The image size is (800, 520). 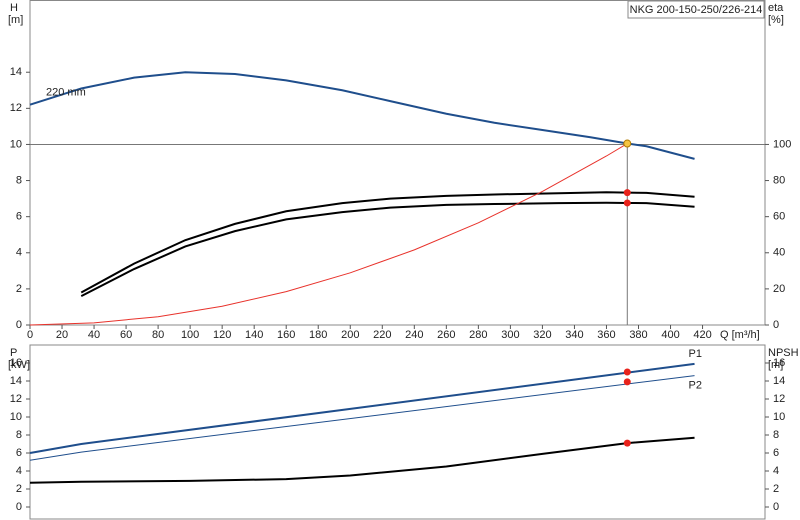 What do you see at coordinates (776, 20) in the screenshot?
I see `y2-axis-unit: [%]` at bounding box center [776, 20].